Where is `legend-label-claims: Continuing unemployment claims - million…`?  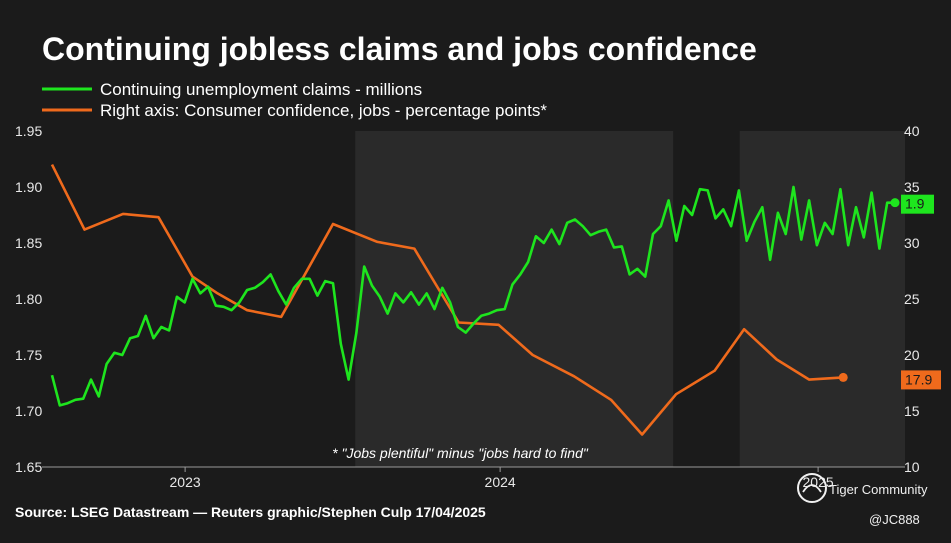
legend-label-claims: Continuing unemployment claims - million… is located at coordinates (261, 89).